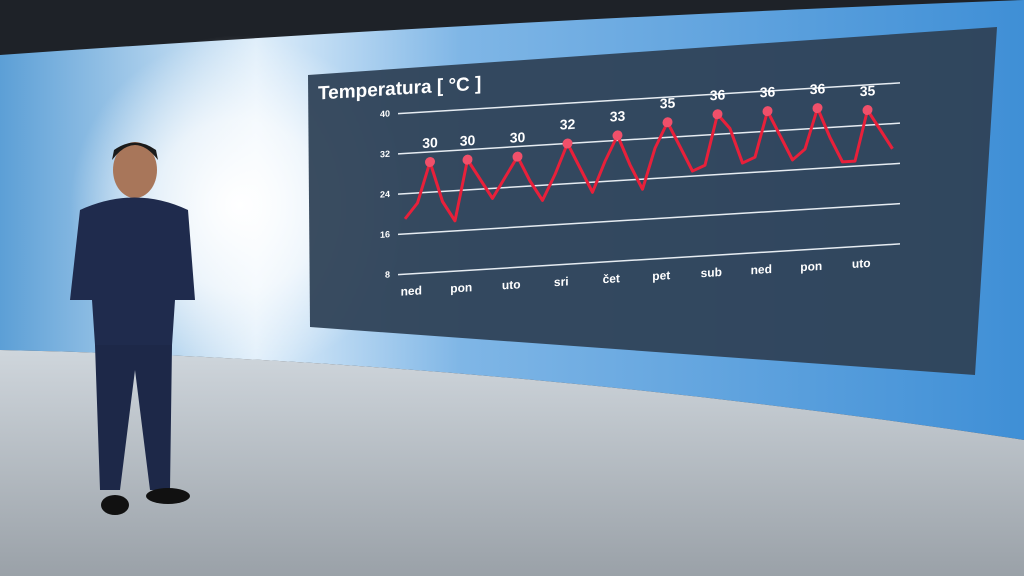  I want to click on max-label: 33, so click(618, 116).